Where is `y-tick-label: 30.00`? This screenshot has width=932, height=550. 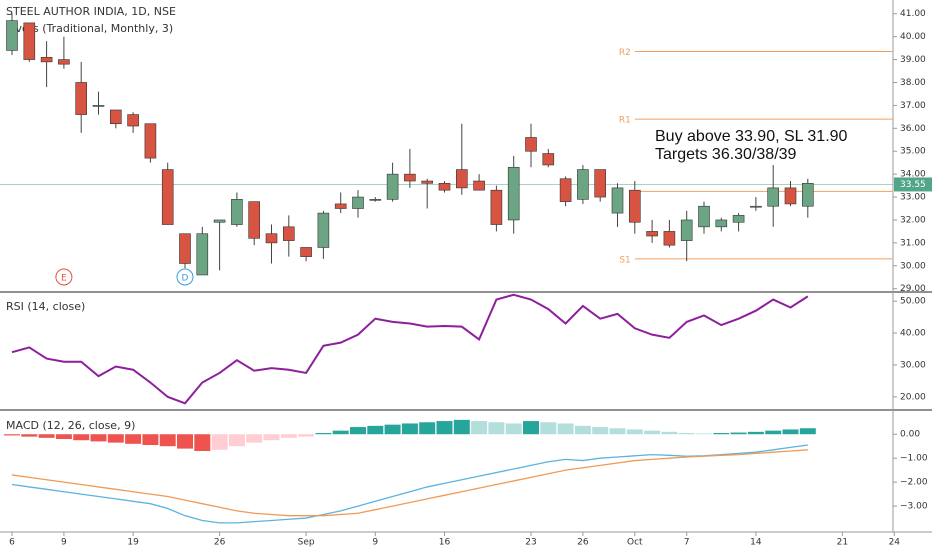
y-tick-label: 30.00 is located at coordinates (913, 365).